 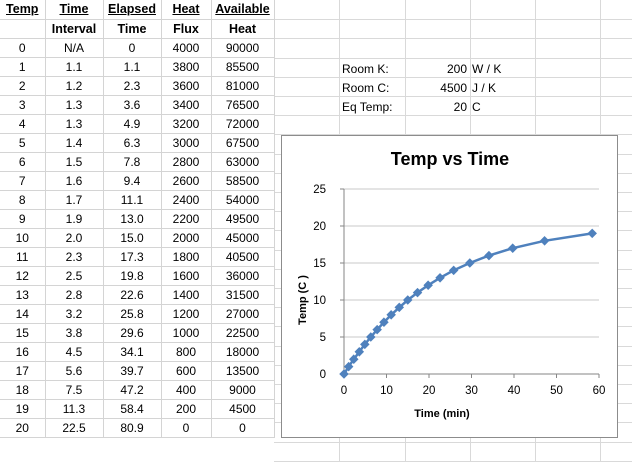 I want to click on table-cell: 1400, so click(x=186, y=295).